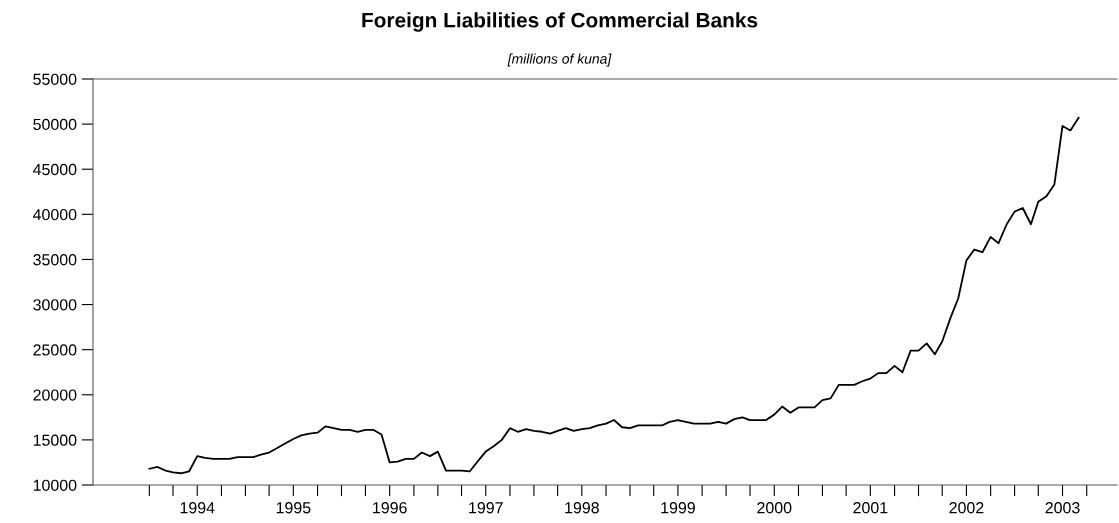  What do you see at coordinates (55, 395) in the screenshot?
I see `y-tick-label: 20000` at bounding box center [55, 395].